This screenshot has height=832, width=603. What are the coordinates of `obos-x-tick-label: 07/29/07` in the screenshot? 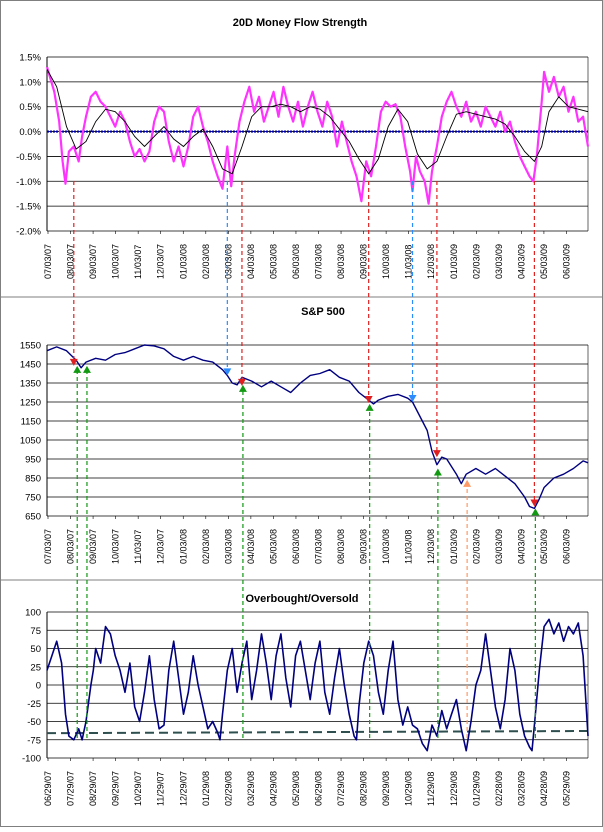 It's located at (71, 788).